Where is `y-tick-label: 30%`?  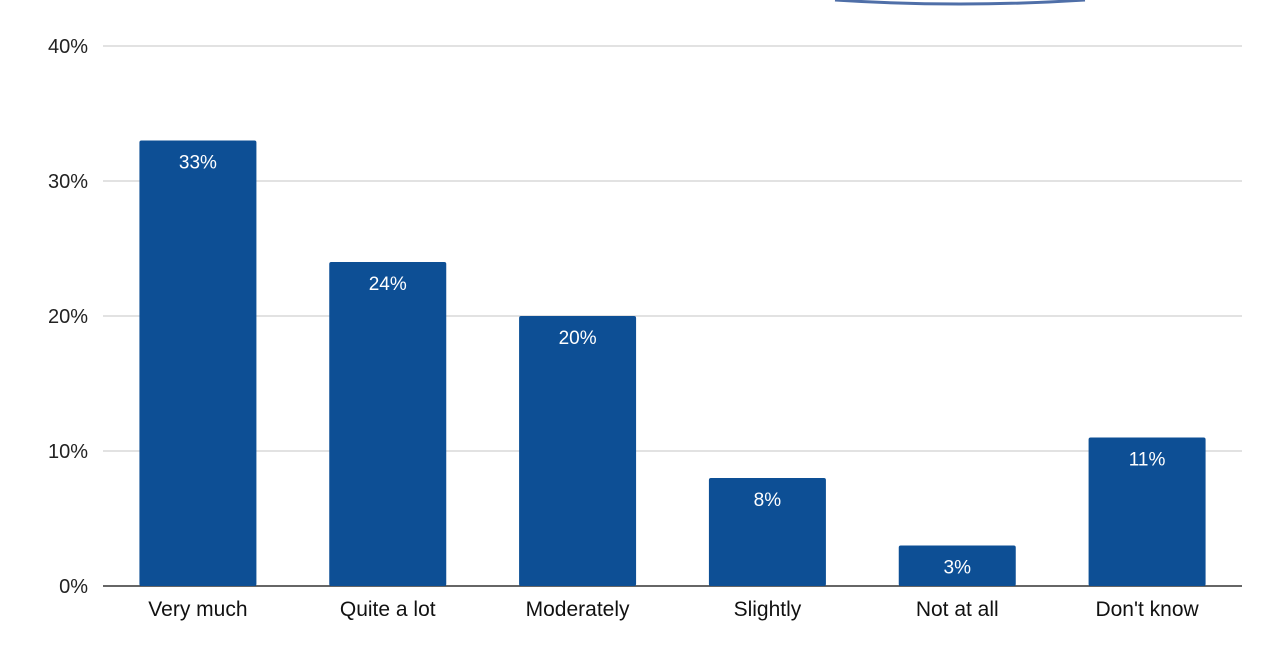 y-tick-label: 30% is located at coordinates (68, 182).